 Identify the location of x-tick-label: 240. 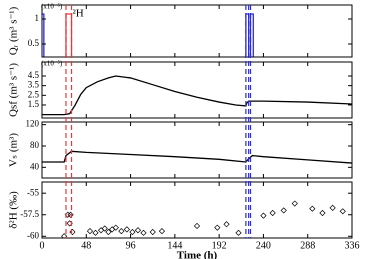
(263, 245).